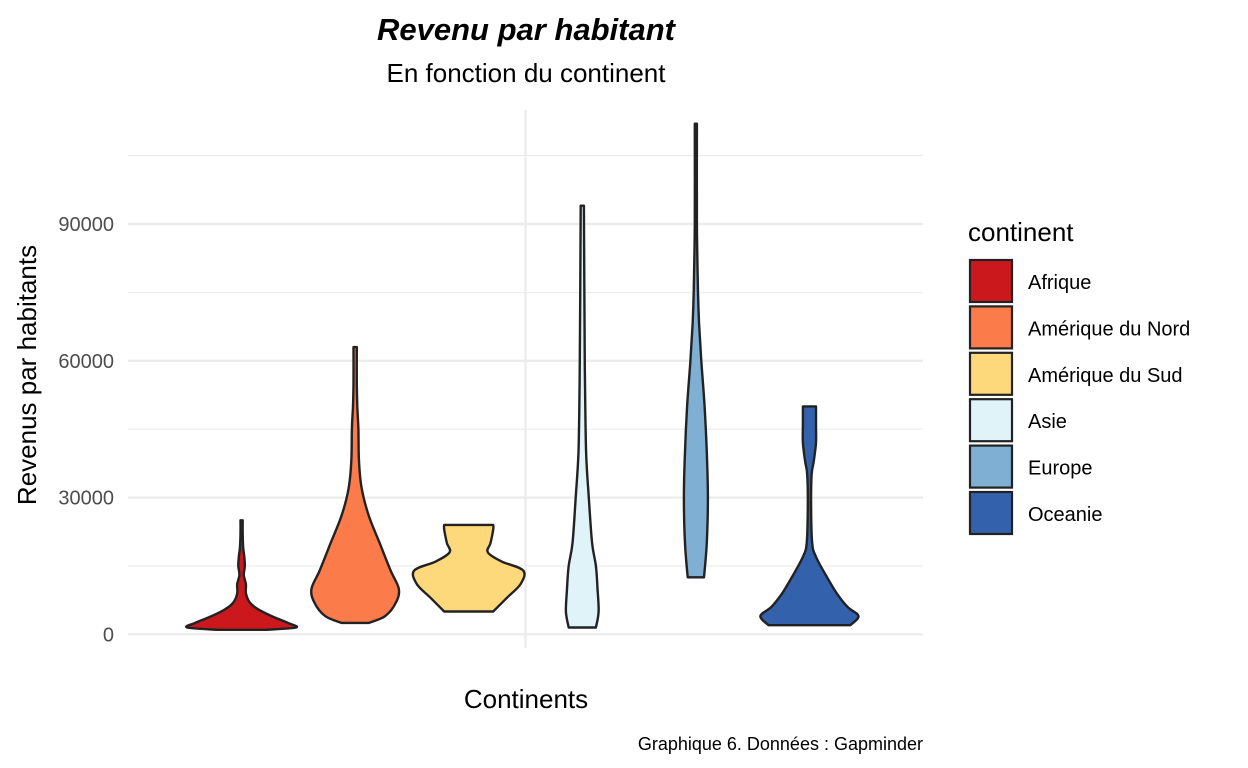 The image size is (1248, 768). Describe the element at coordinates (1021, 232) in the screenshot. I see `legend-title: continent` at that location.